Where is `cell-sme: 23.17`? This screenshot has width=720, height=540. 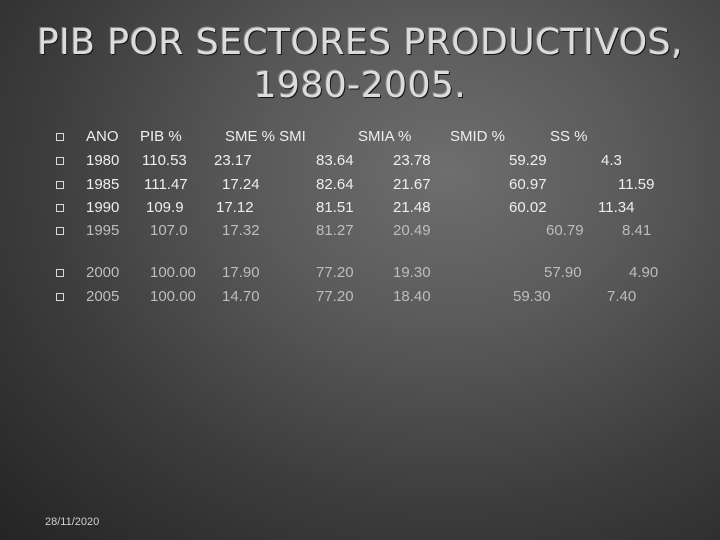 cell-sme: 23.17 is located at coordinates (233, 160).